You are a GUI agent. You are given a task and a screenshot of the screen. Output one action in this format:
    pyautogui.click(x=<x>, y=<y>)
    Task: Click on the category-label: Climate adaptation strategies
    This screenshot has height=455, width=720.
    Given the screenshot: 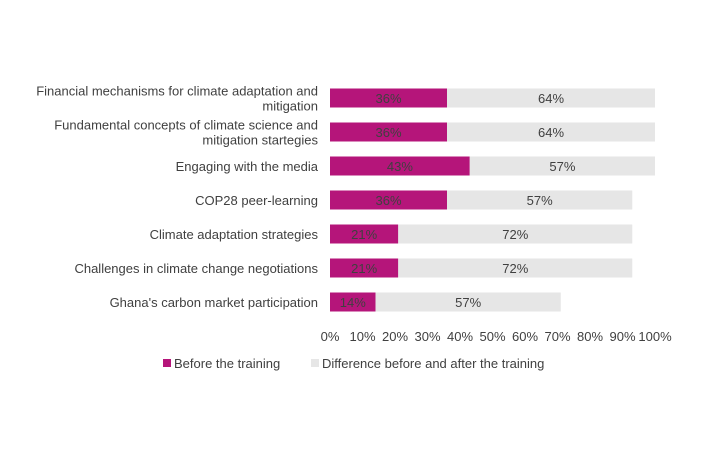 What is the action you would take?
    pyautogui.click(x=234, y=234)
    